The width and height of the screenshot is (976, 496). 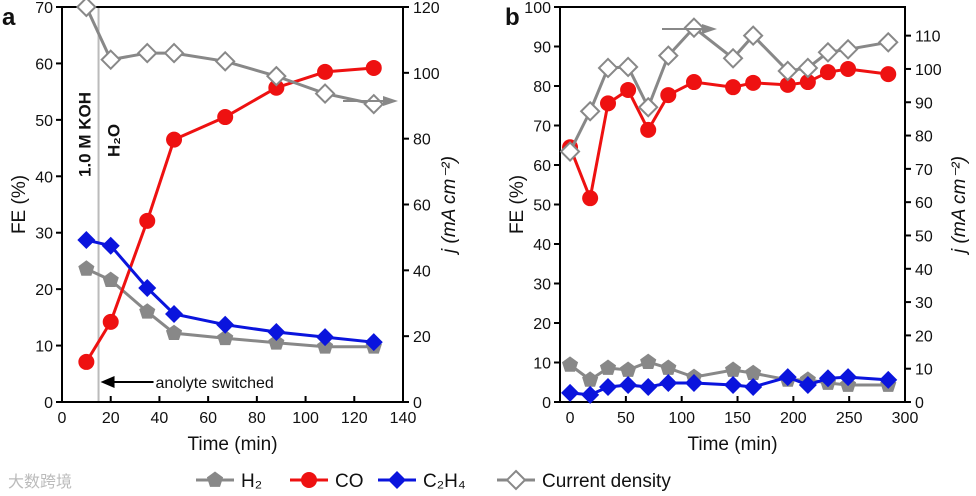 I want to click on x-tick-label: 40, so click(x=160, y=418).